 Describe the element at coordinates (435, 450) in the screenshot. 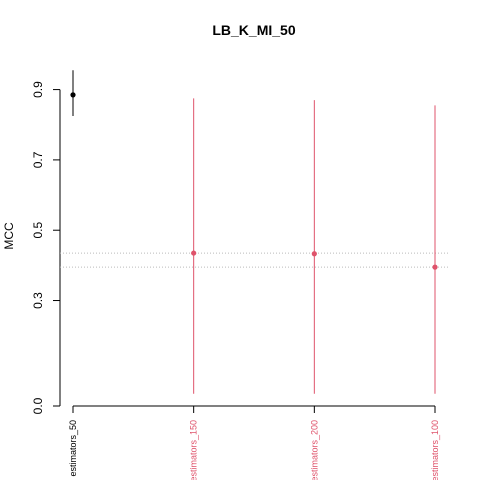

I see `x-tick-label: estimators_100` at that location.